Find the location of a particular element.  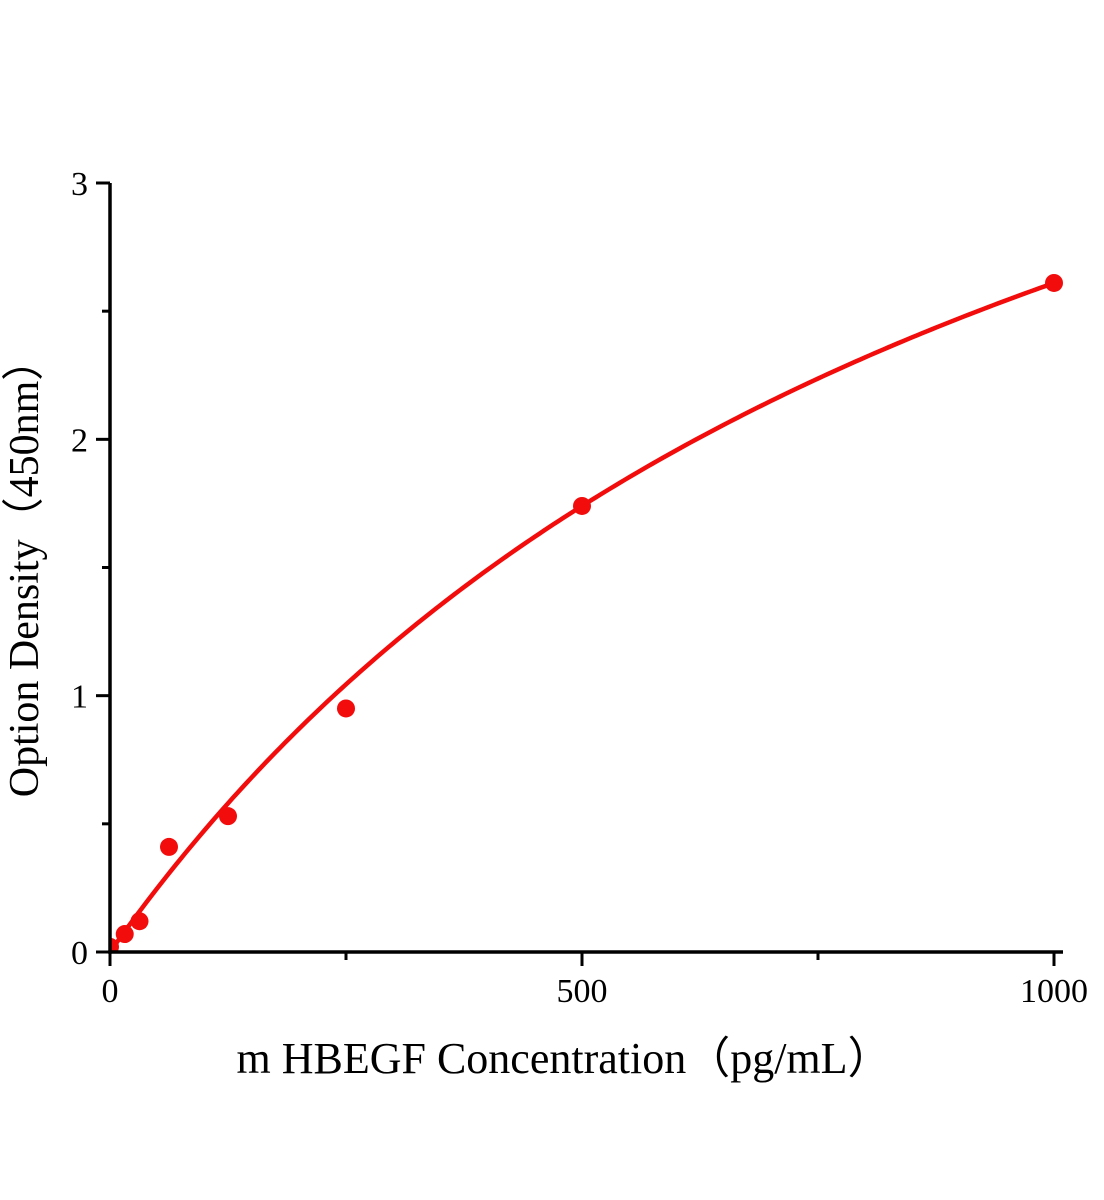

y-tick-label: 2 is located at coordinates (79, 440).